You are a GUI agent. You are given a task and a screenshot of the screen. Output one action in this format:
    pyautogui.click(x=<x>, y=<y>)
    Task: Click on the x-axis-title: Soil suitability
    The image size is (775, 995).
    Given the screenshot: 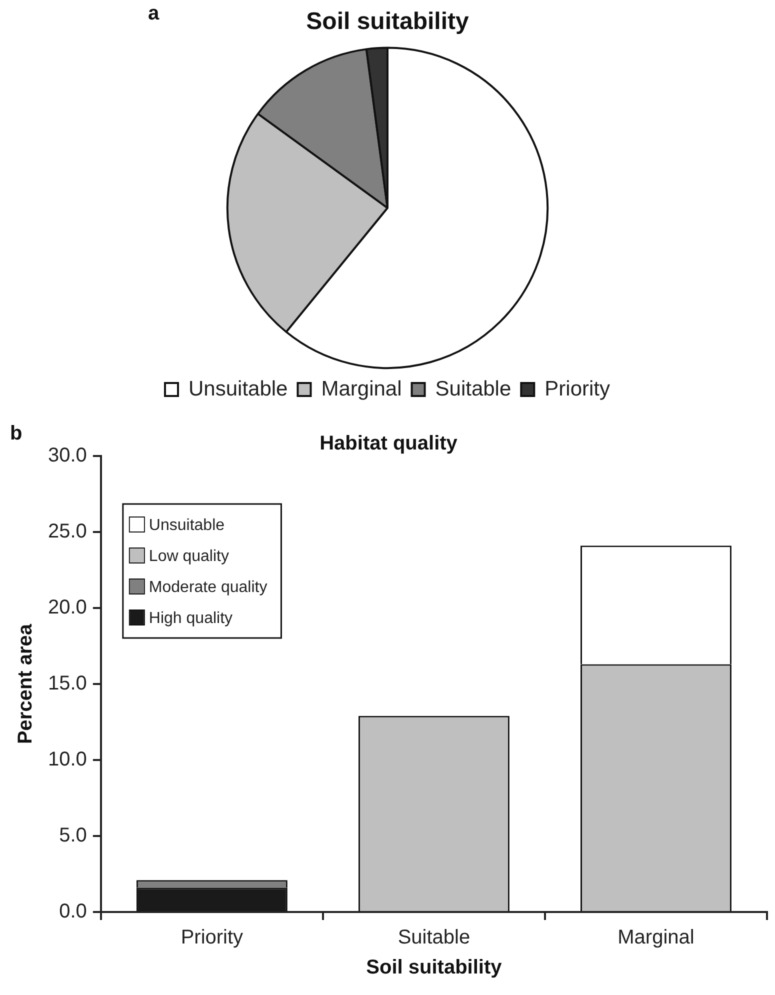 What is the action you would take?
    pyautogui.click(x=434, y=967)
    